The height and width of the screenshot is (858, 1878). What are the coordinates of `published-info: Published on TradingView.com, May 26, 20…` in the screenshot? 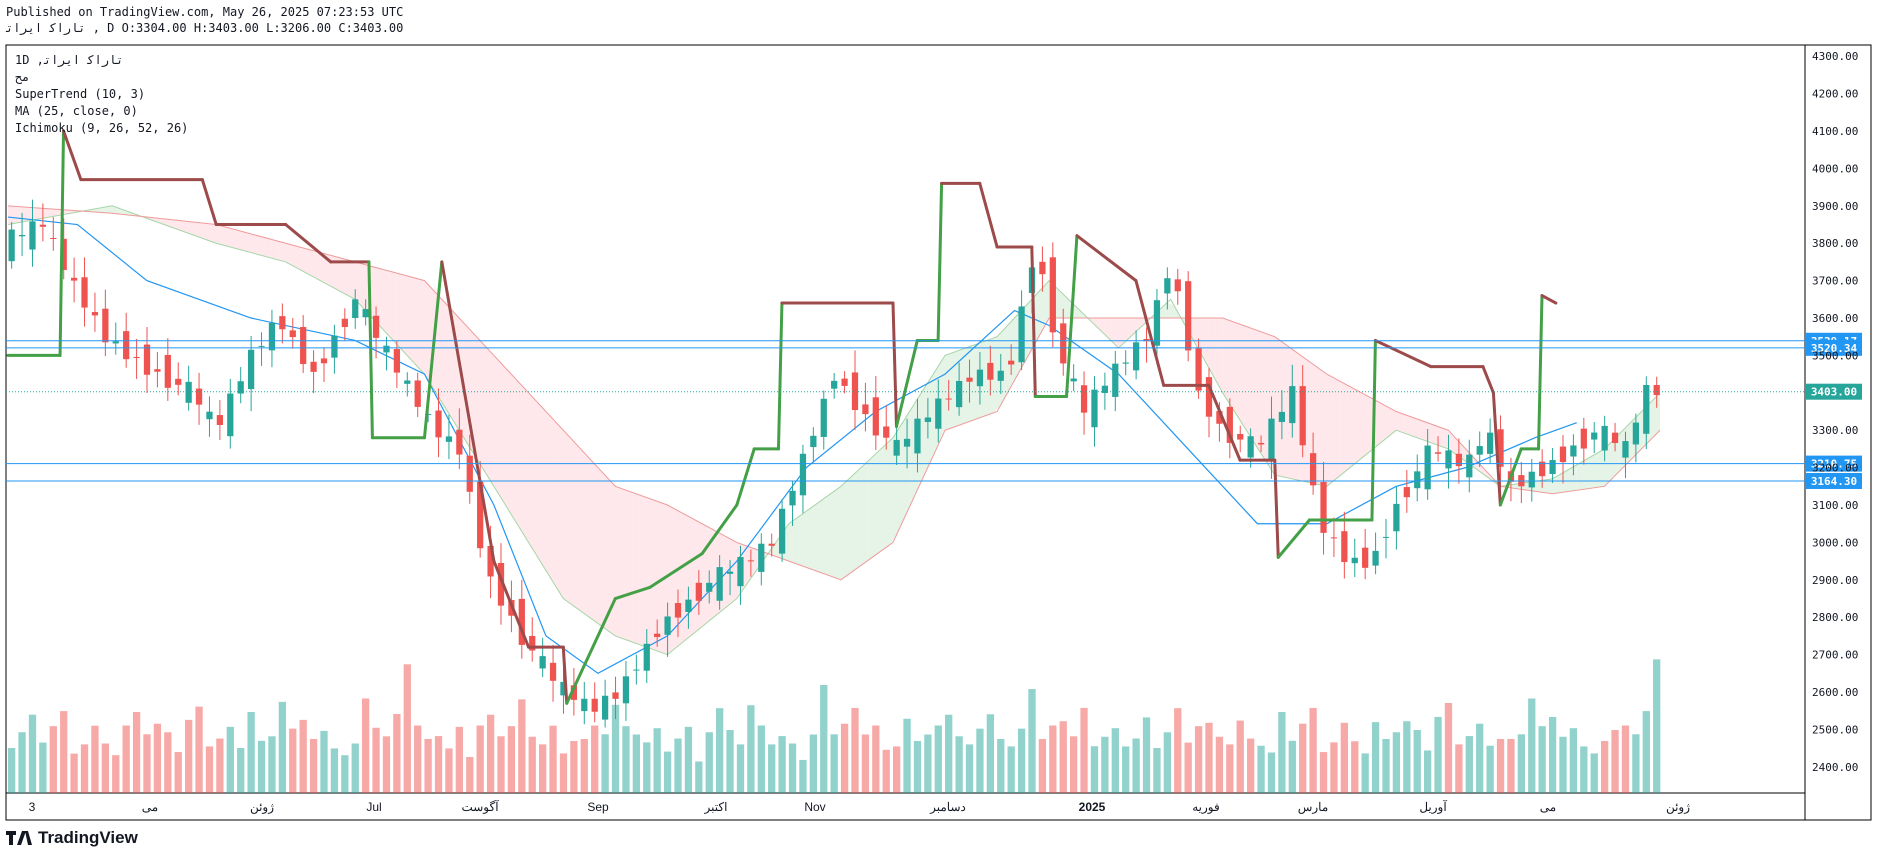 It's located at (205, 12).